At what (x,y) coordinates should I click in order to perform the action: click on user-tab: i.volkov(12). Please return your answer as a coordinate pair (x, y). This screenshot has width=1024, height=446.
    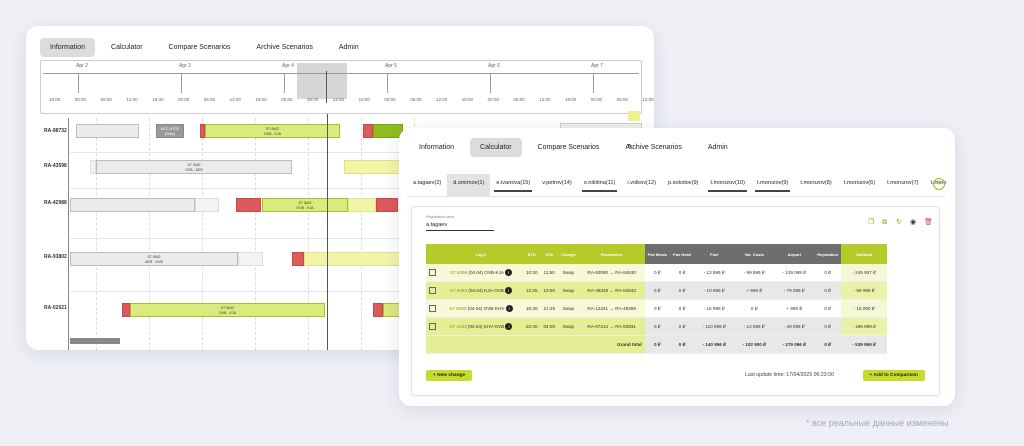
    Looking at the image, I should click on (641, 183).